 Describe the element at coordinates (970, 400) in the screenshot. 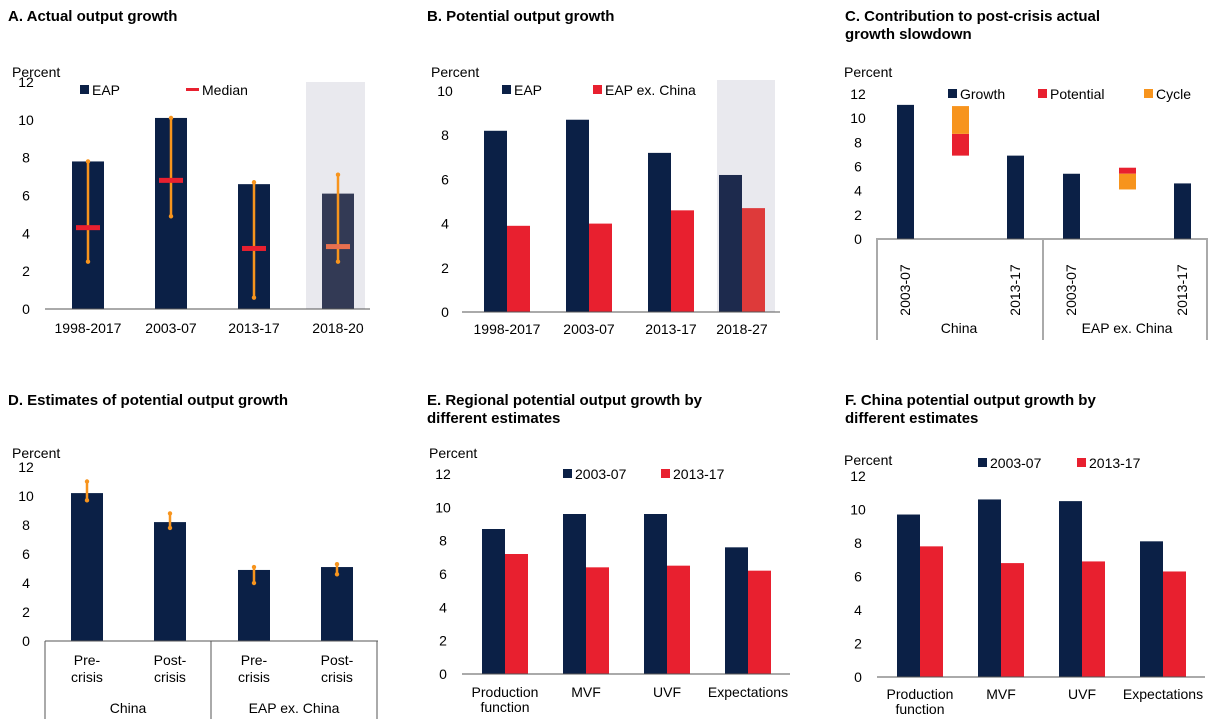

I see `chart-title-F: F. China potential output growth by` at that location.